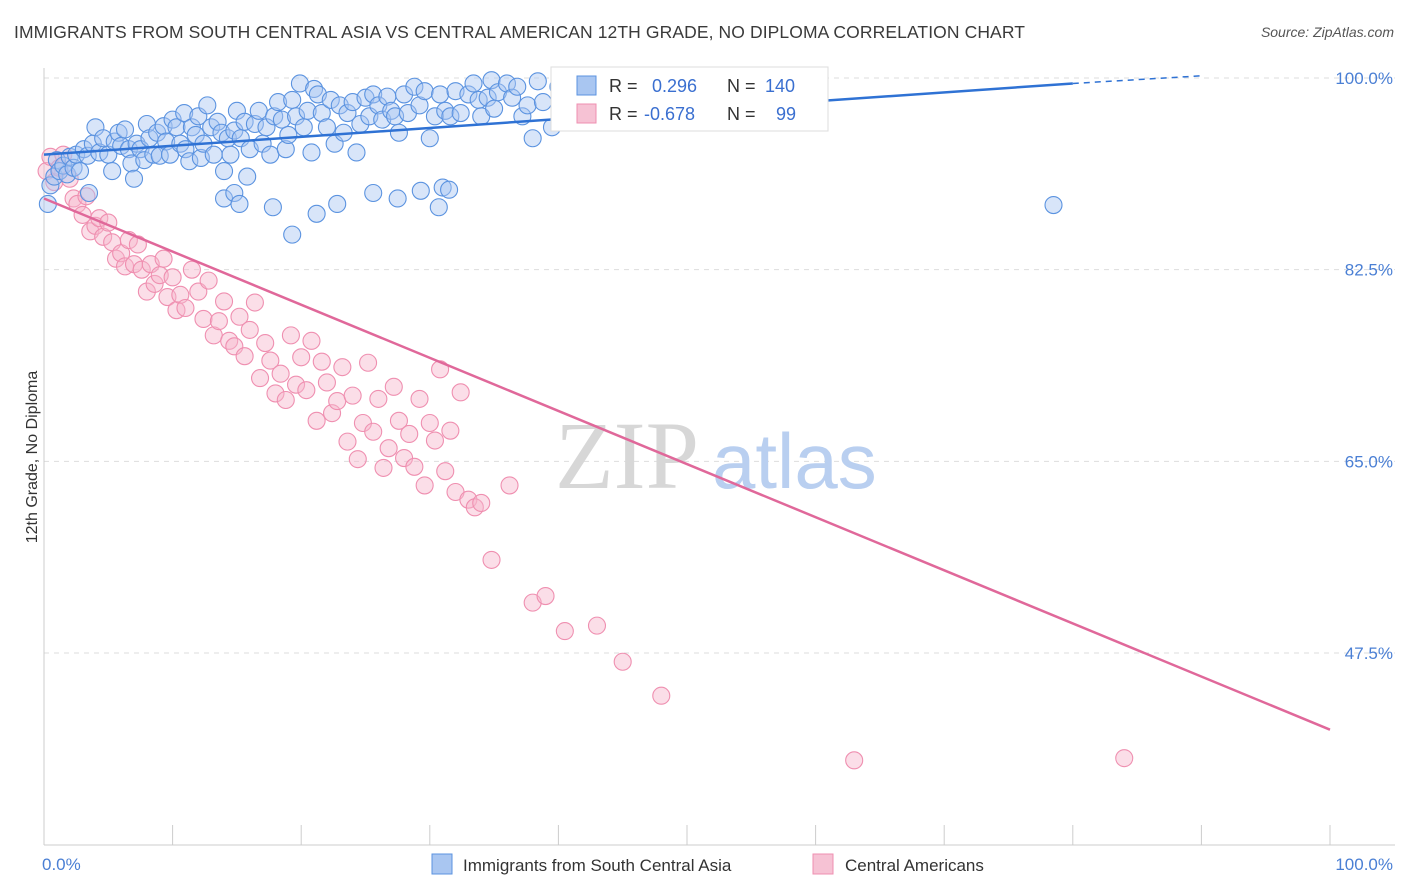  Describe the element at coordinates (741, 114) in the screenshot. I see `stats-pink-n-label: N =` at that location.